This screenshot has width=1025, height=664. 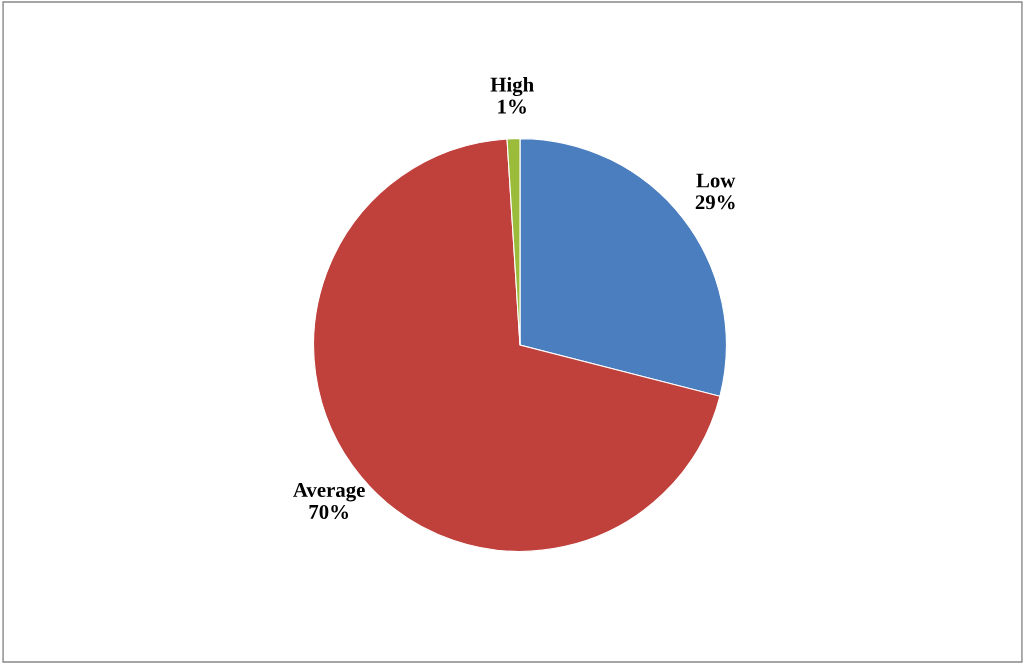 What do you see at coordinates (512, 87) in the screenshot?
I see `slice-label: High` at bounding box center [512, 87].